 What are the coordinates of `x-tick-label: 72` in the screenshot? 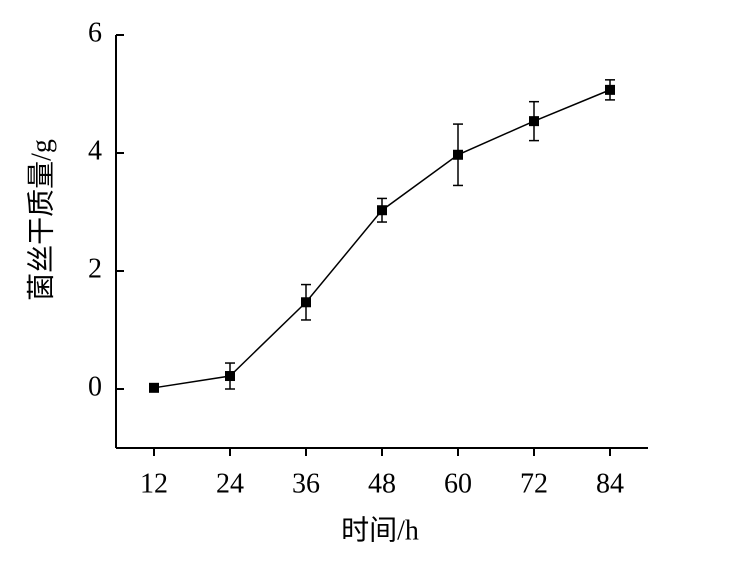 It's located at (534, 483).